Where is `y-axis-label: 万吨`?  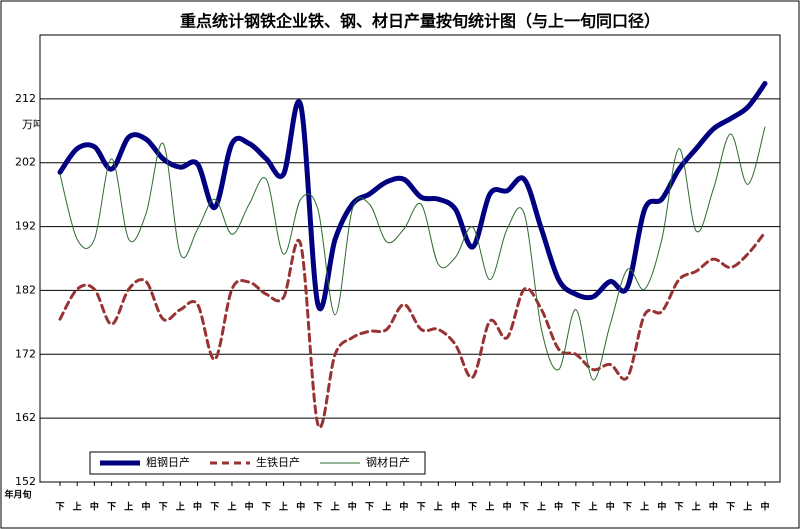 y-axis-label: 万吨 is located at coordinates (33, 124).